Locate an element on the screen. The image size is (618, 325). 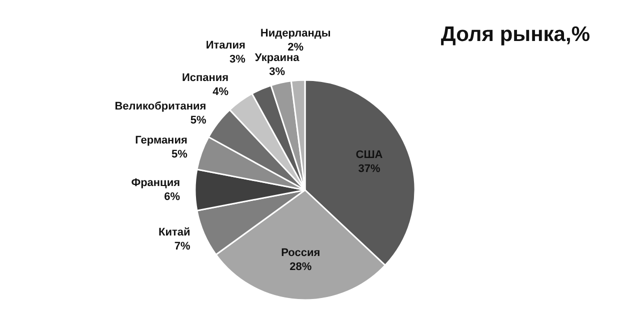
slice-label: Германия is located at coordinates (161, 140).